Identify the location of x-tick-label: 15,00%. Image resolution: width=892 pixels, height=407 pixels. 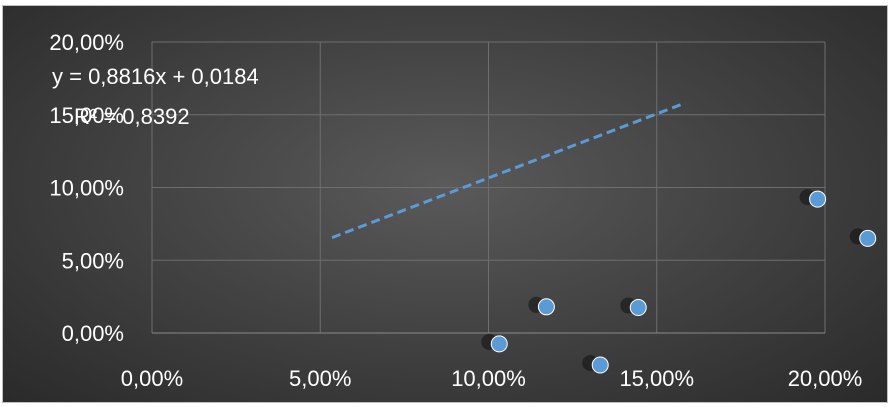
(656, 378).